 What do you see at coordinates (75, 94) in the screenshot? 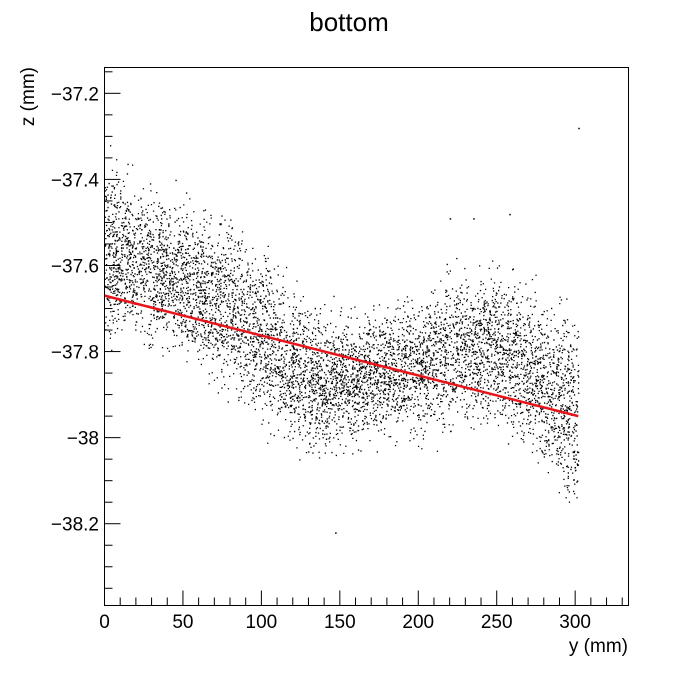
I see `y-tick-label: −37.2` at bounding box center [75, 94].